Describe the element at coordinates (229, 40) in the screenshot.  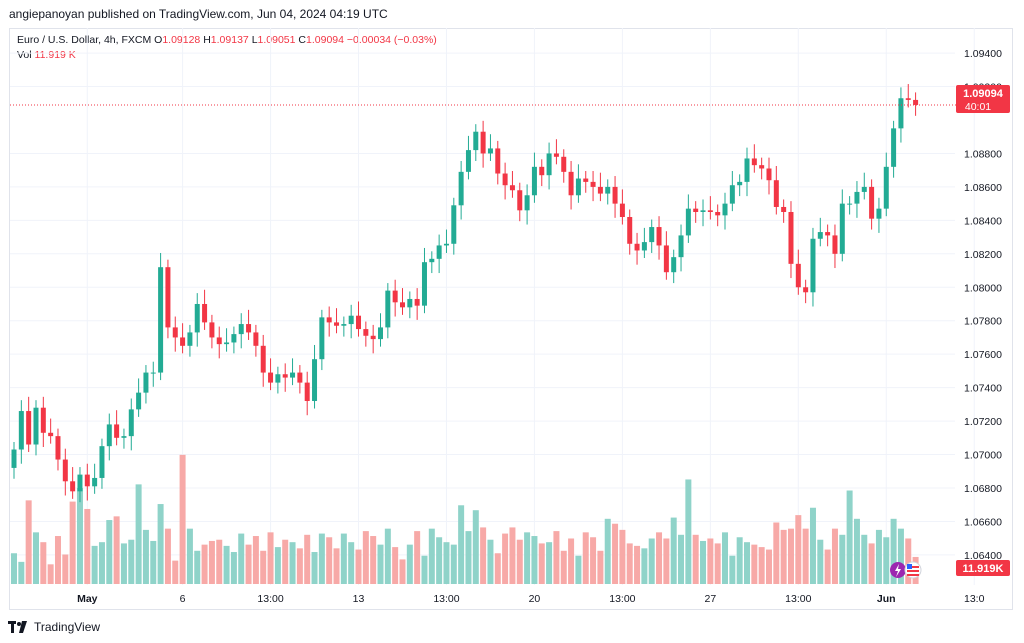
I see `high-value: 1.09137` at that location.